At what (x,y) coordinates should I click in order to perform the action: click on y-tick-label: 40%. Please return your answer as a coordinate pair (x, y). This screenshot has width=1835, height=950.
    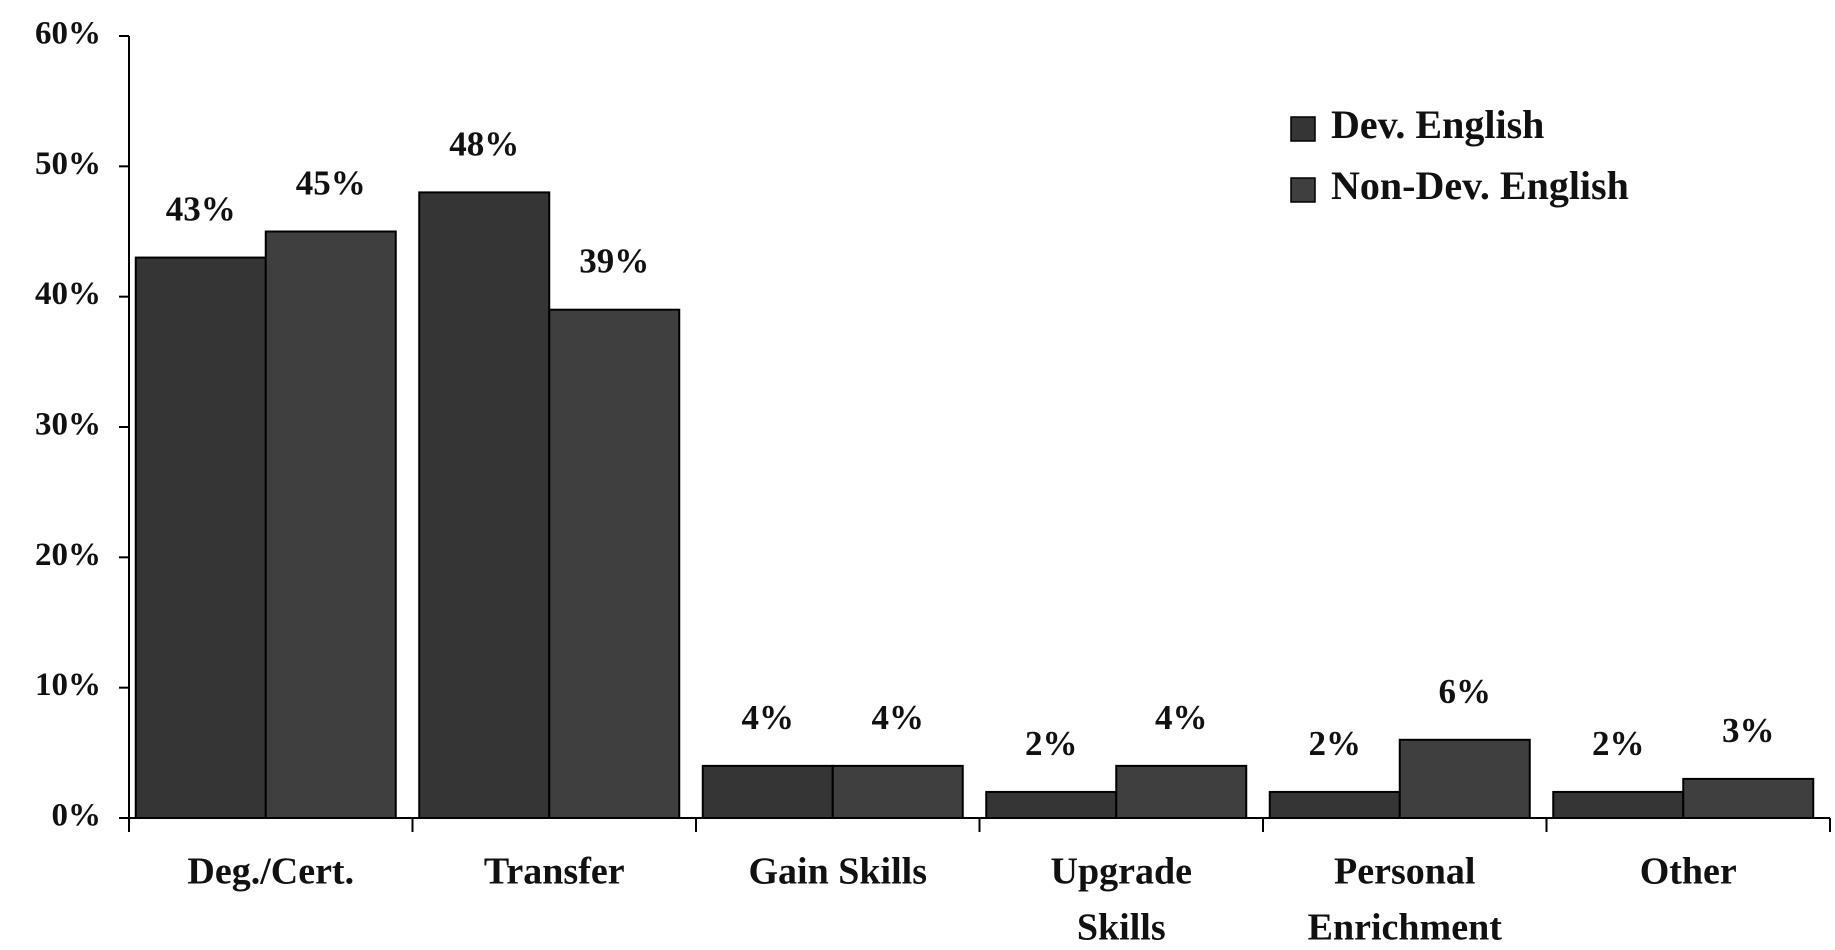
    Looking at the image, I should click on (68, 294).